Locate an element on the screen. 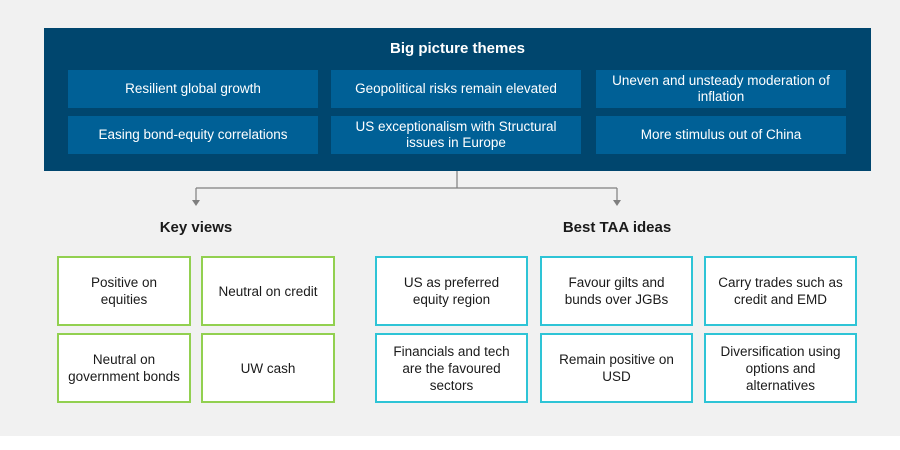 Image resolution: width=900 pixels, height=450 pixels. taa-ideas-title: Best TAA ideas is located at coordinates (617, 227).